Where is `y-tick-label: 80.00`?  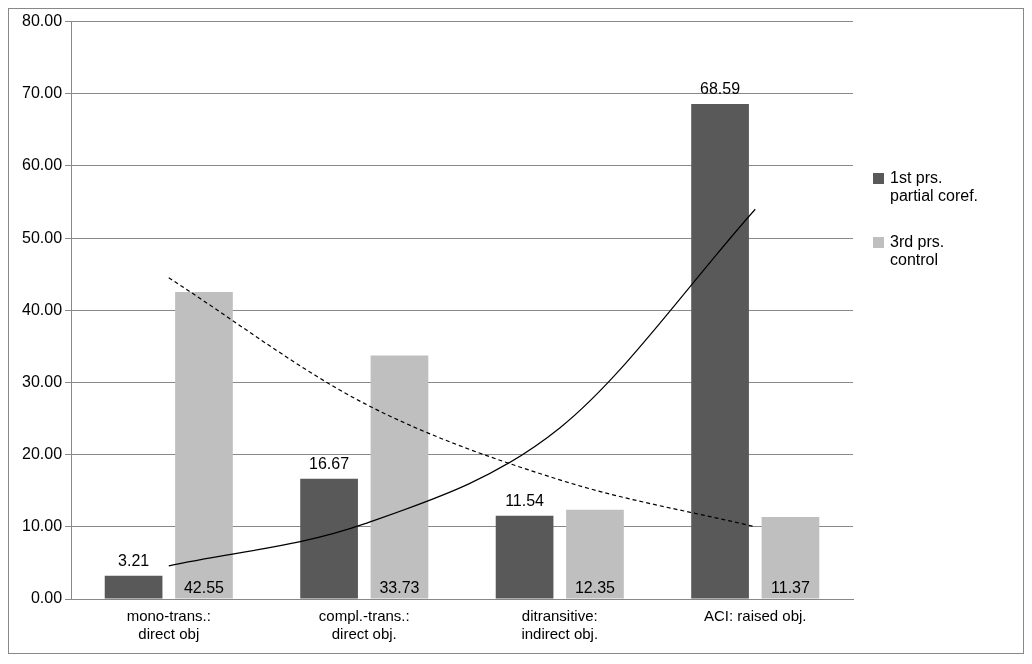
y-tick-label: 80.00 is located at coordinates (42, 21).